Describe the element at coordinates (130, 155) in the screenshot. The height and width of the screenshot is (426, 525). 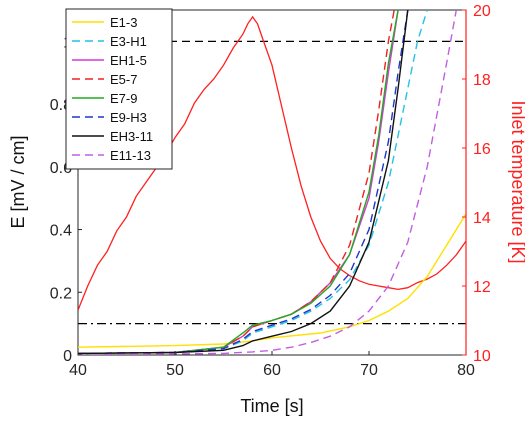
I see `legend-label: E11-13` at that location.